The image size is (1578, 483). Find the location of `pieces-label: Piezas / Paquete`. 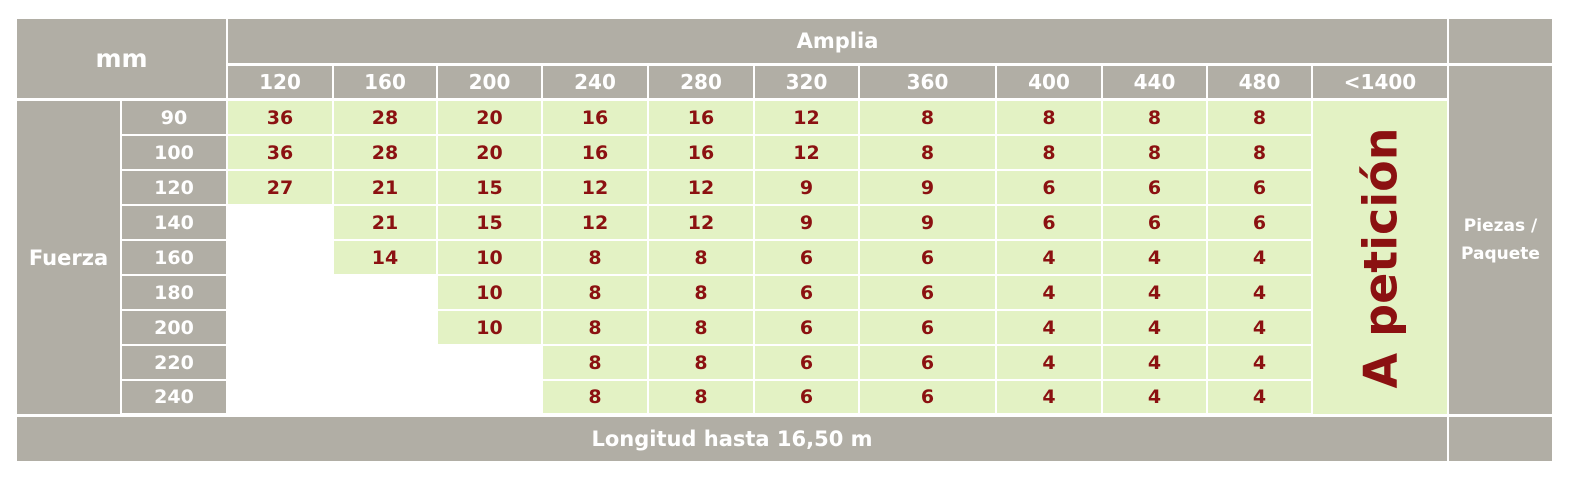

pieces-label: Piezas / Paquete is located at coordinates (1500, 240).